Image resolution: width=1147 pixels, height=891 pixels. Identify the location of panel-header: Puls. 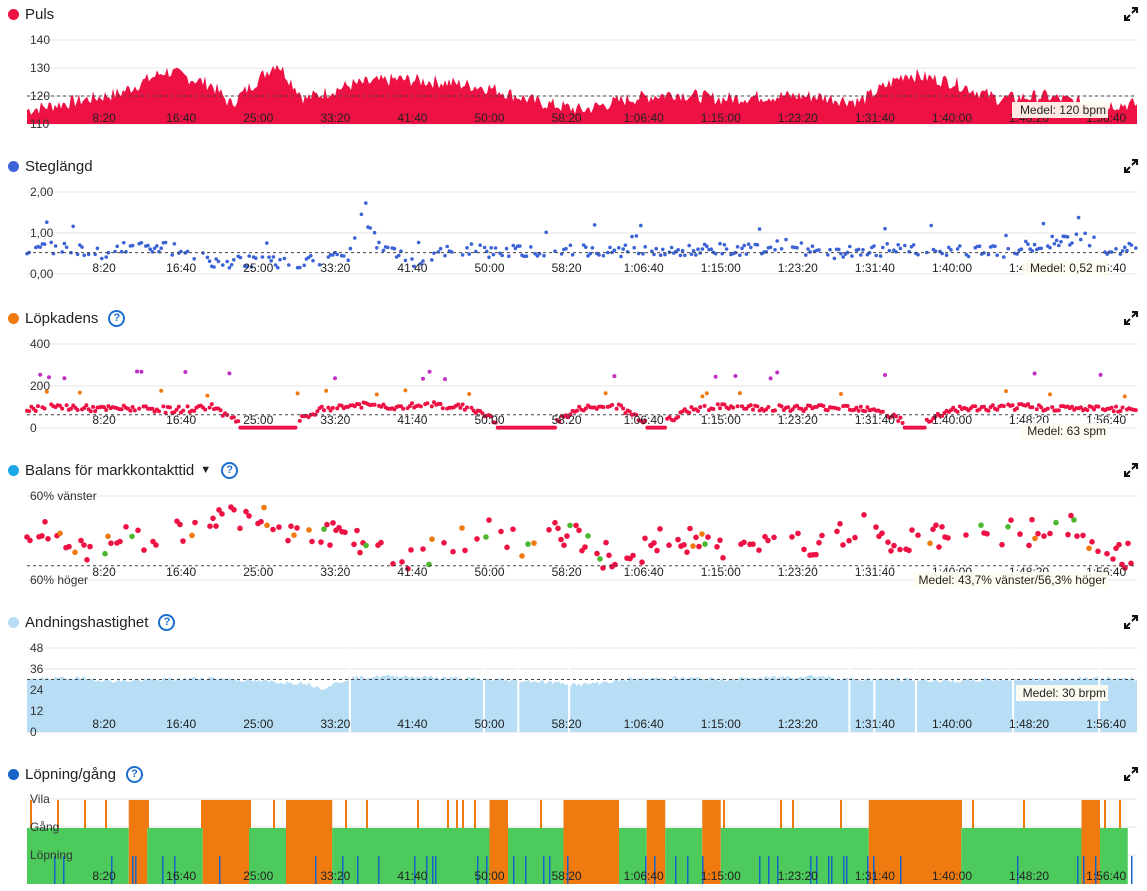
(31, 14).